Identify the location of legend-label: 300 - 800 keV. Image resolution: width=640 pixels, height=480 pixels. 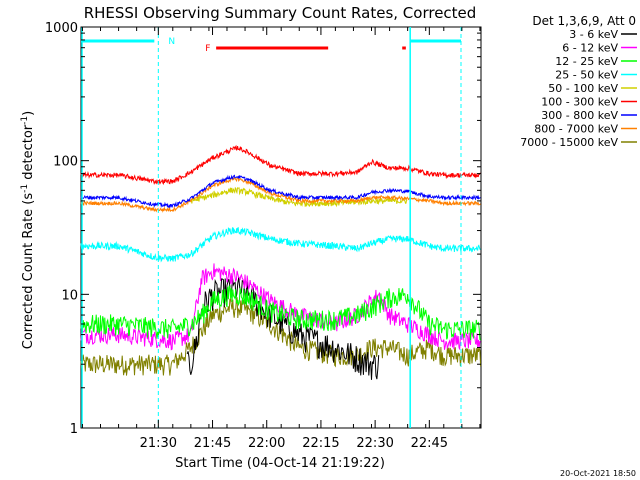
(579, 115).